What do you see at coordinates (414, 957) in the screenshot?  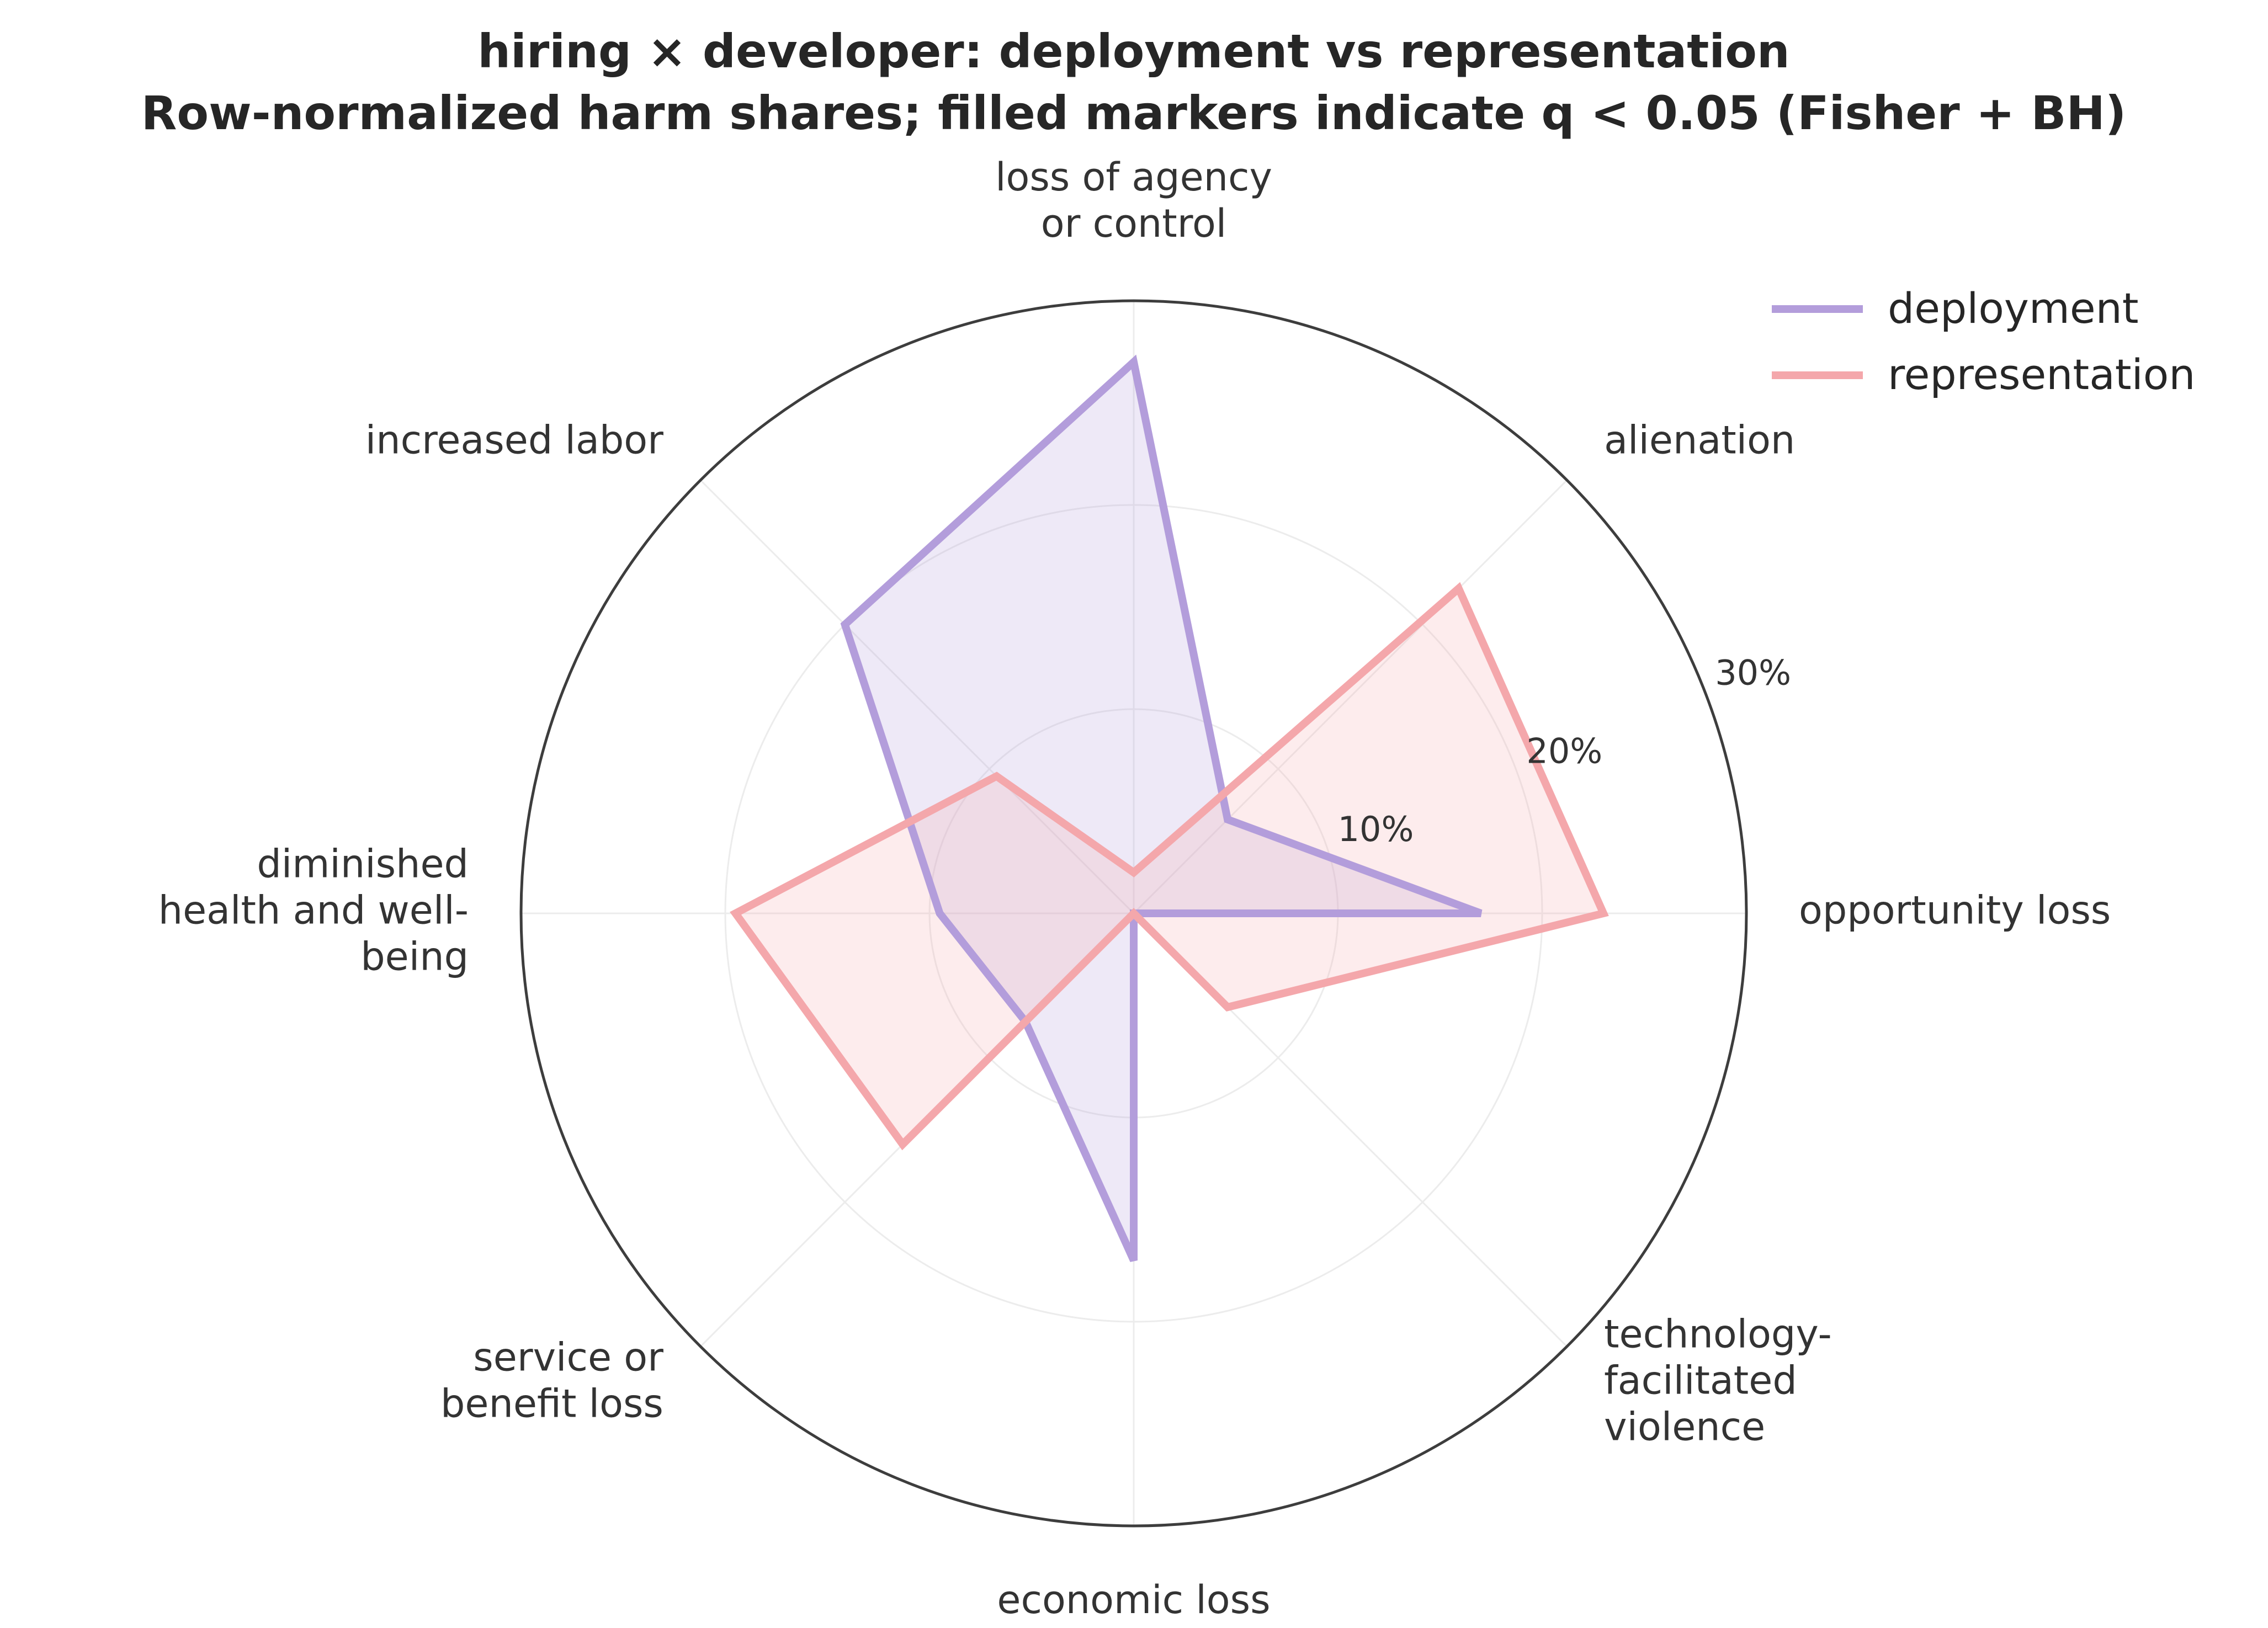 I see `category-label-line: being` at bounding box center [414, 957].